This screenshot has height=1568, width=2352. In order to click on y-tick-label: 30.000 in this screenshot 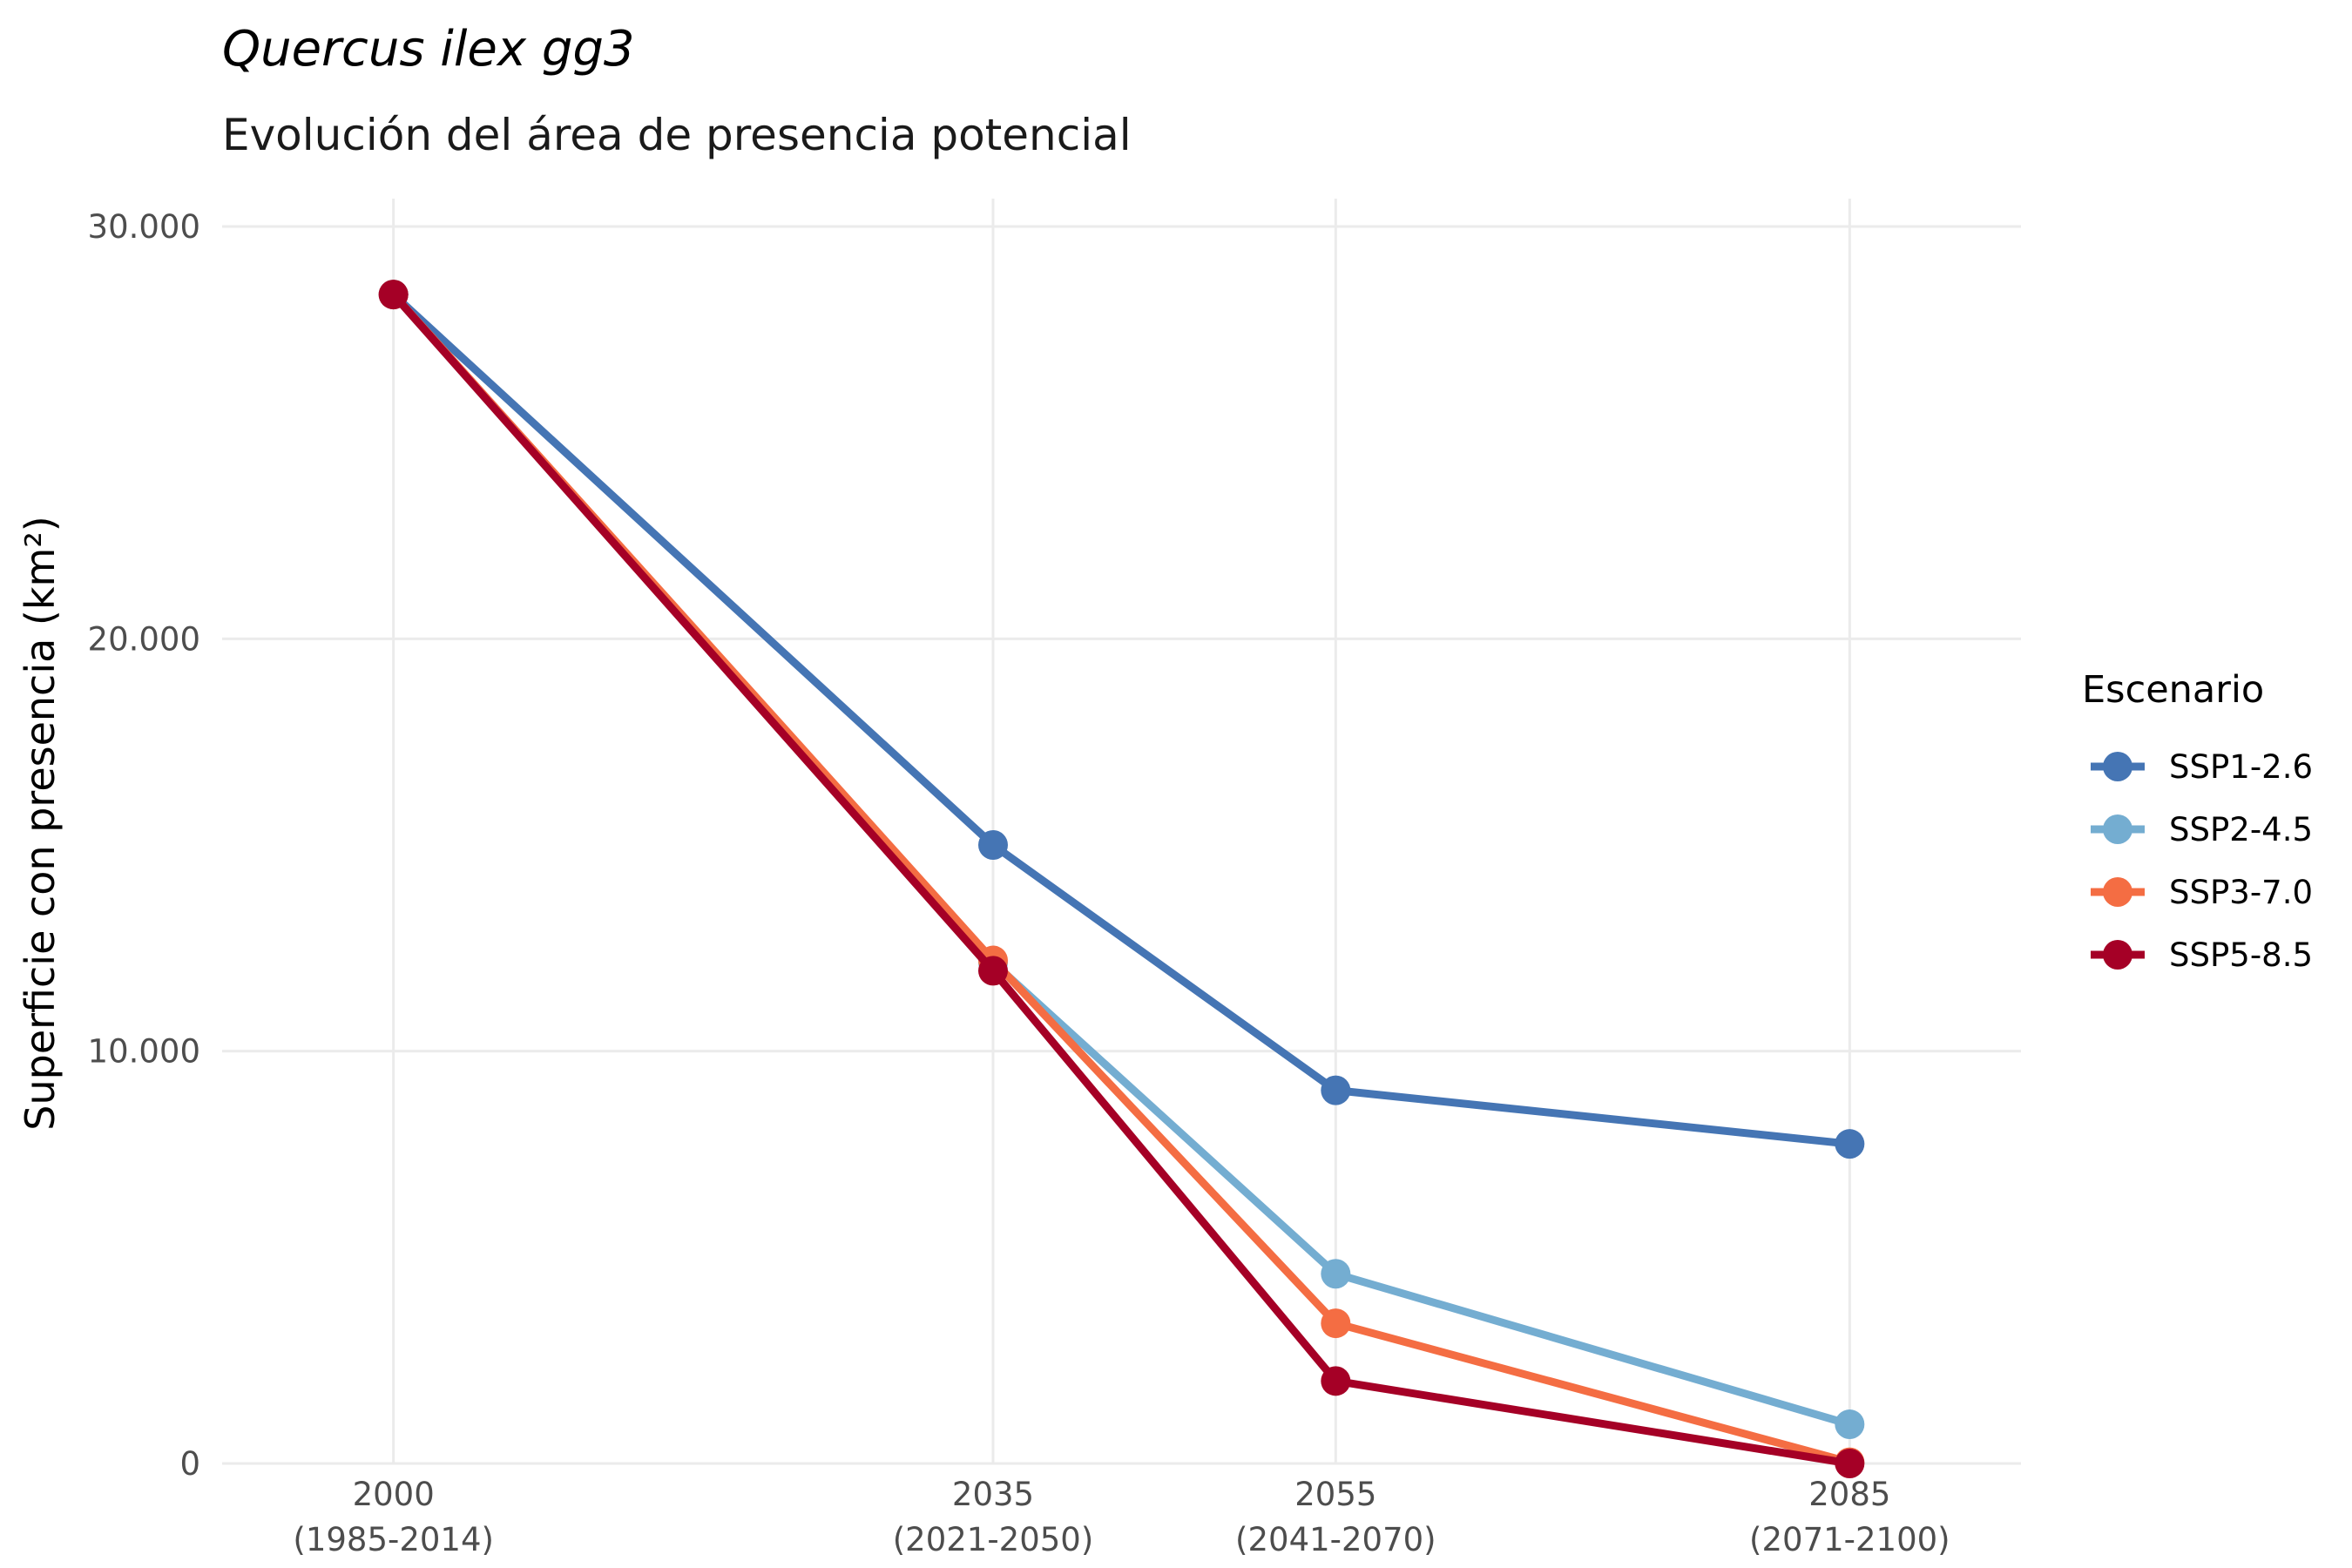, I will do `click(144, 227)`.